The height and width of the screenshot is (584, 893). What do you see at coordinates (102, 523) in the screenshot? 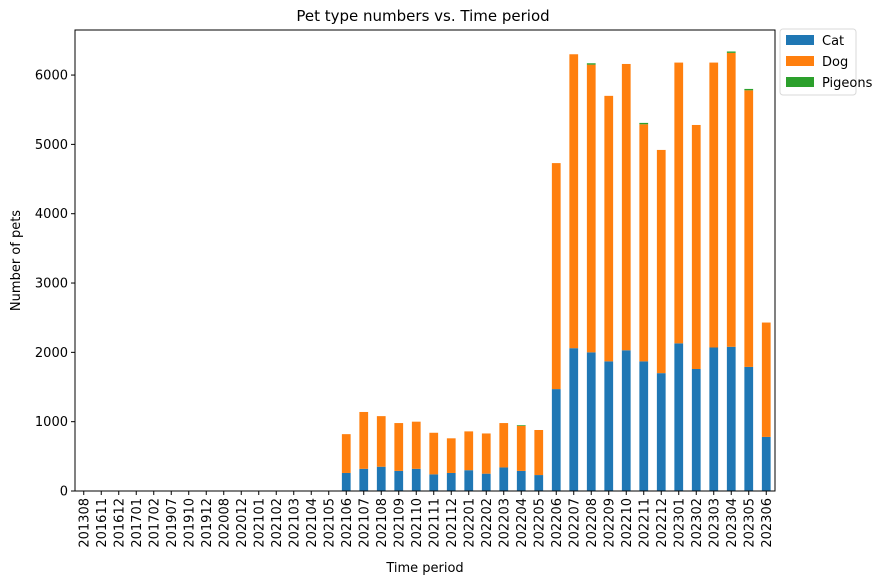
I see `x-tick-label: 201611` at bounding box center [102, 523].